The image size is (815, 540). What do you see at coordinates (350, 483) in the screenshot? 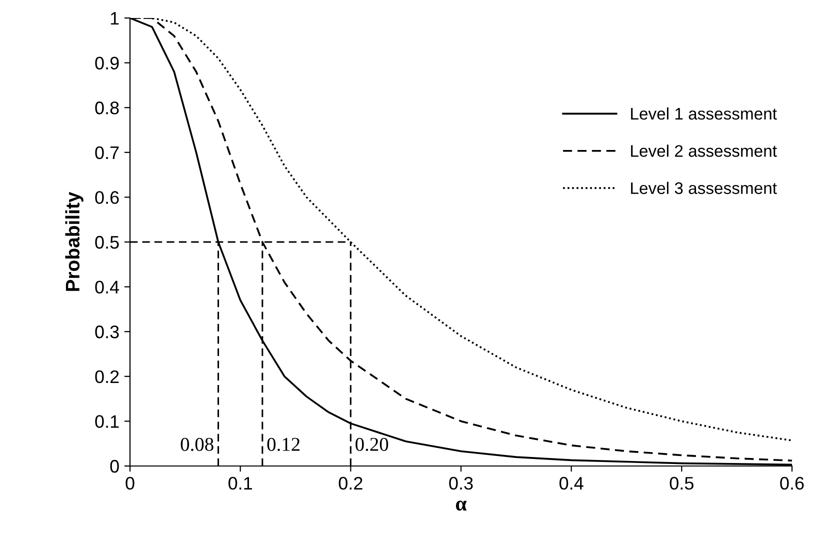
I see `x-tick-label: 0.2` at bounding box center [350, 483].